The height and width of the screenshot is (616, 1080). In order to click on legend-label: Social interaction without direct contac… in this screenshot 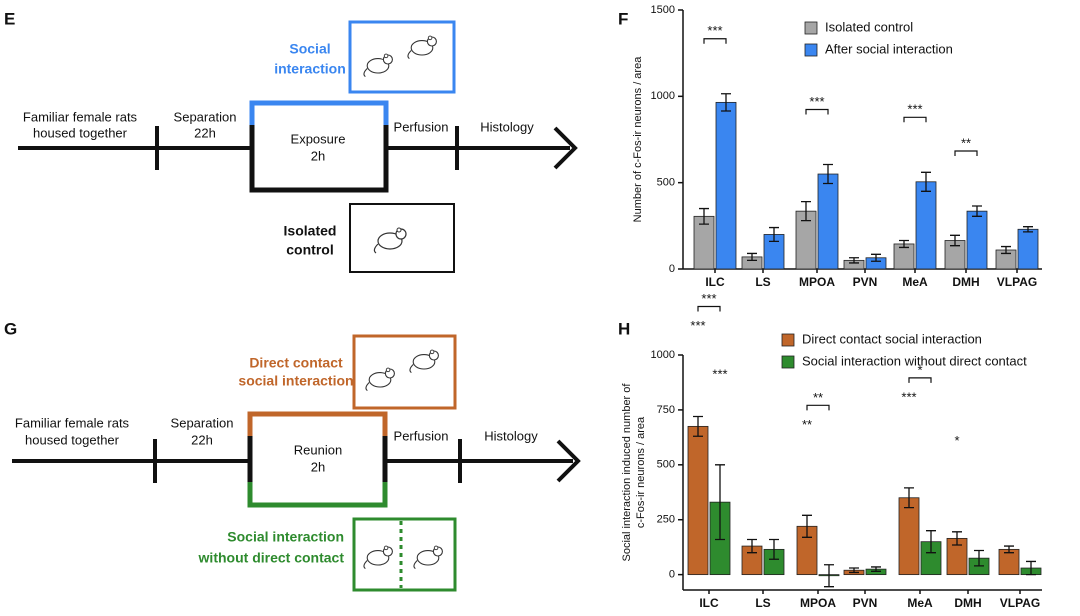, I will do `click(914, 360)`.